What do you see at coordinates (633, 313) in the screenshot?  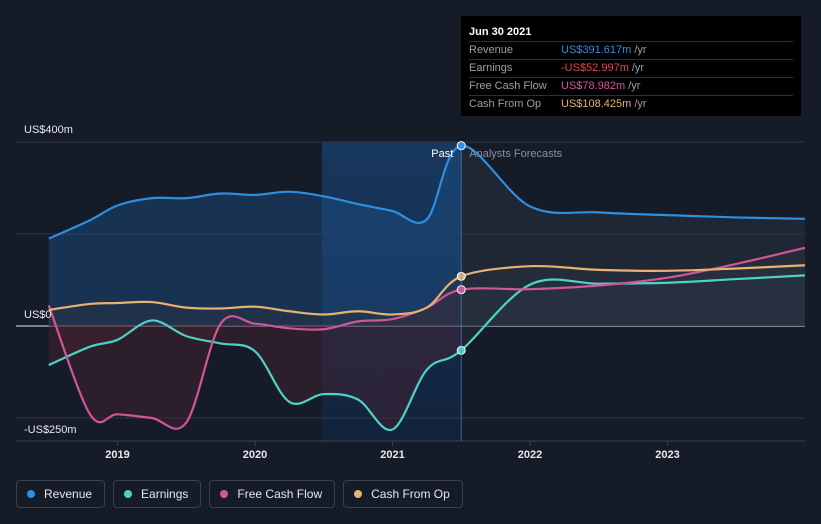 I see `area-earnings-forecast` at bounding box center [633, 313].